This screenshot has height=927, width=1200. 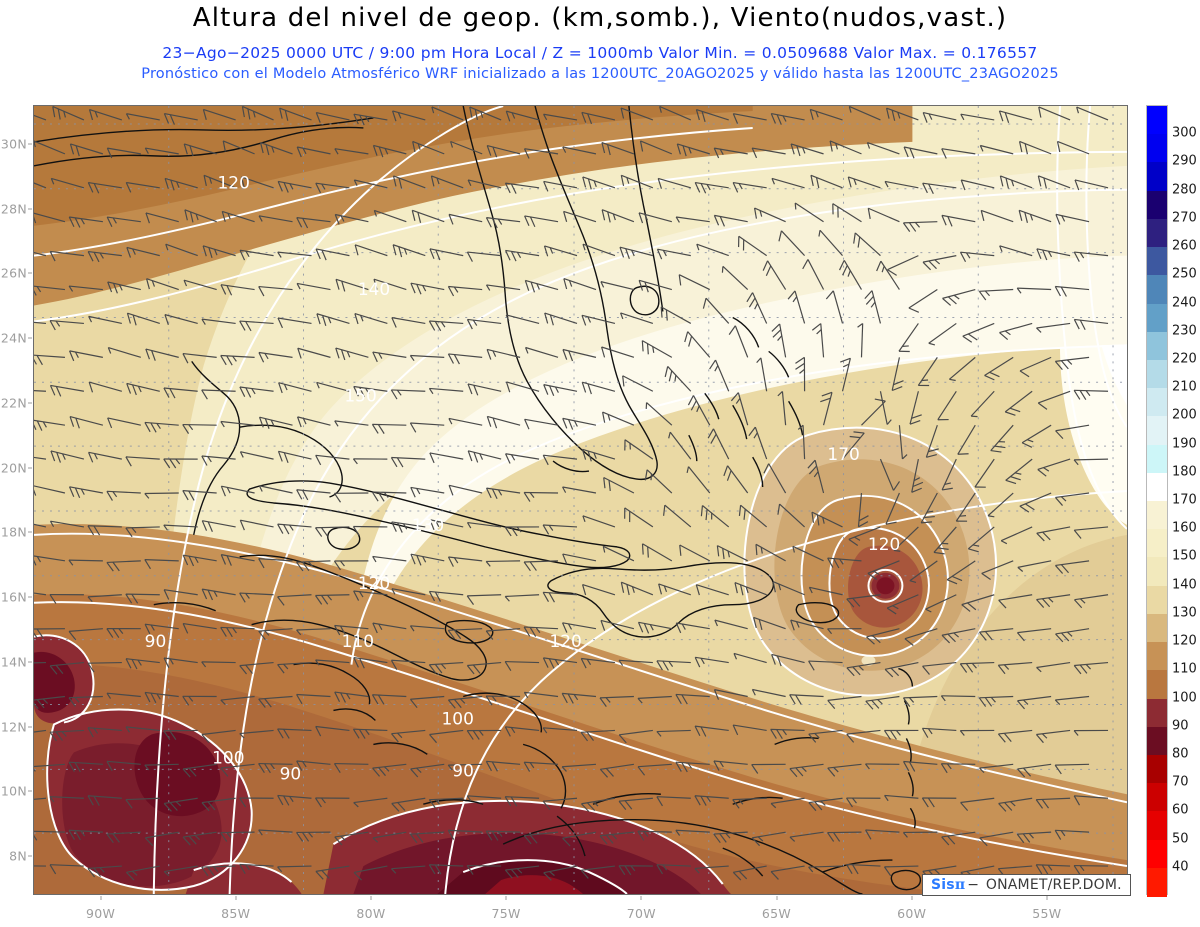 What do you see at coordinates (1184, 472) in the screenshot?
I see `colorbar-tick-180: 180` at bounding box center [1184, 472].